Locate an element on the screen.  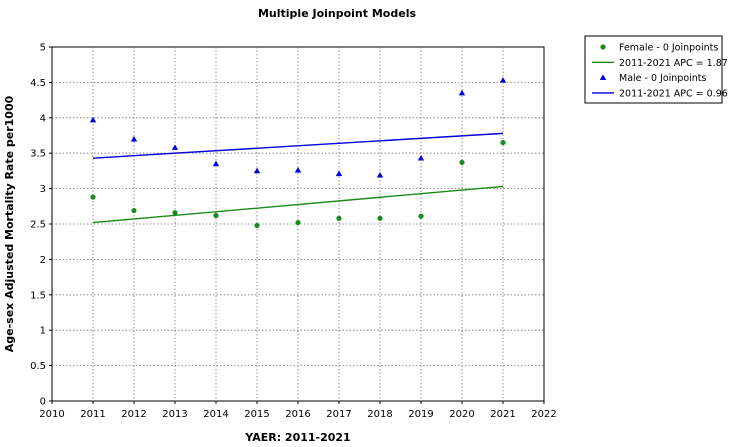
x-tick-label: 2018 is located at coordinates (379, 414).